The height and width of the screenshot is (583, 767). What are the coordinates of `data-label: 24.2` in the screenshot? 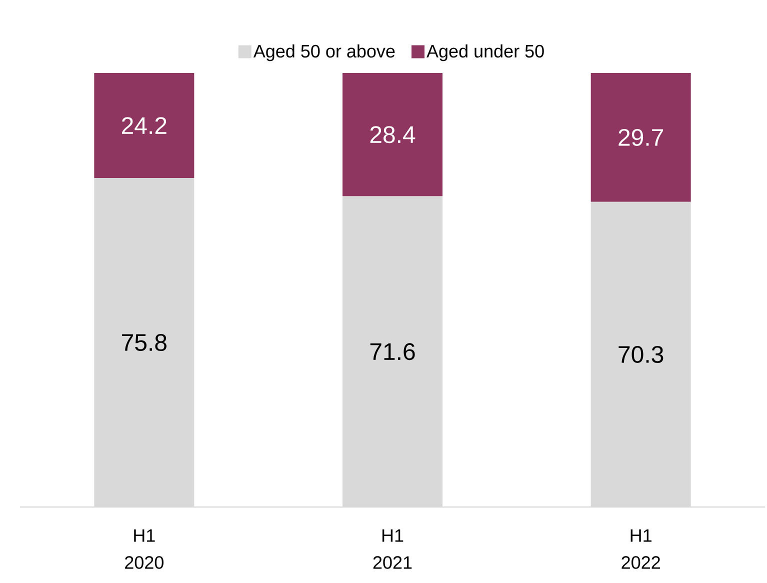 It's located at (144, 125).